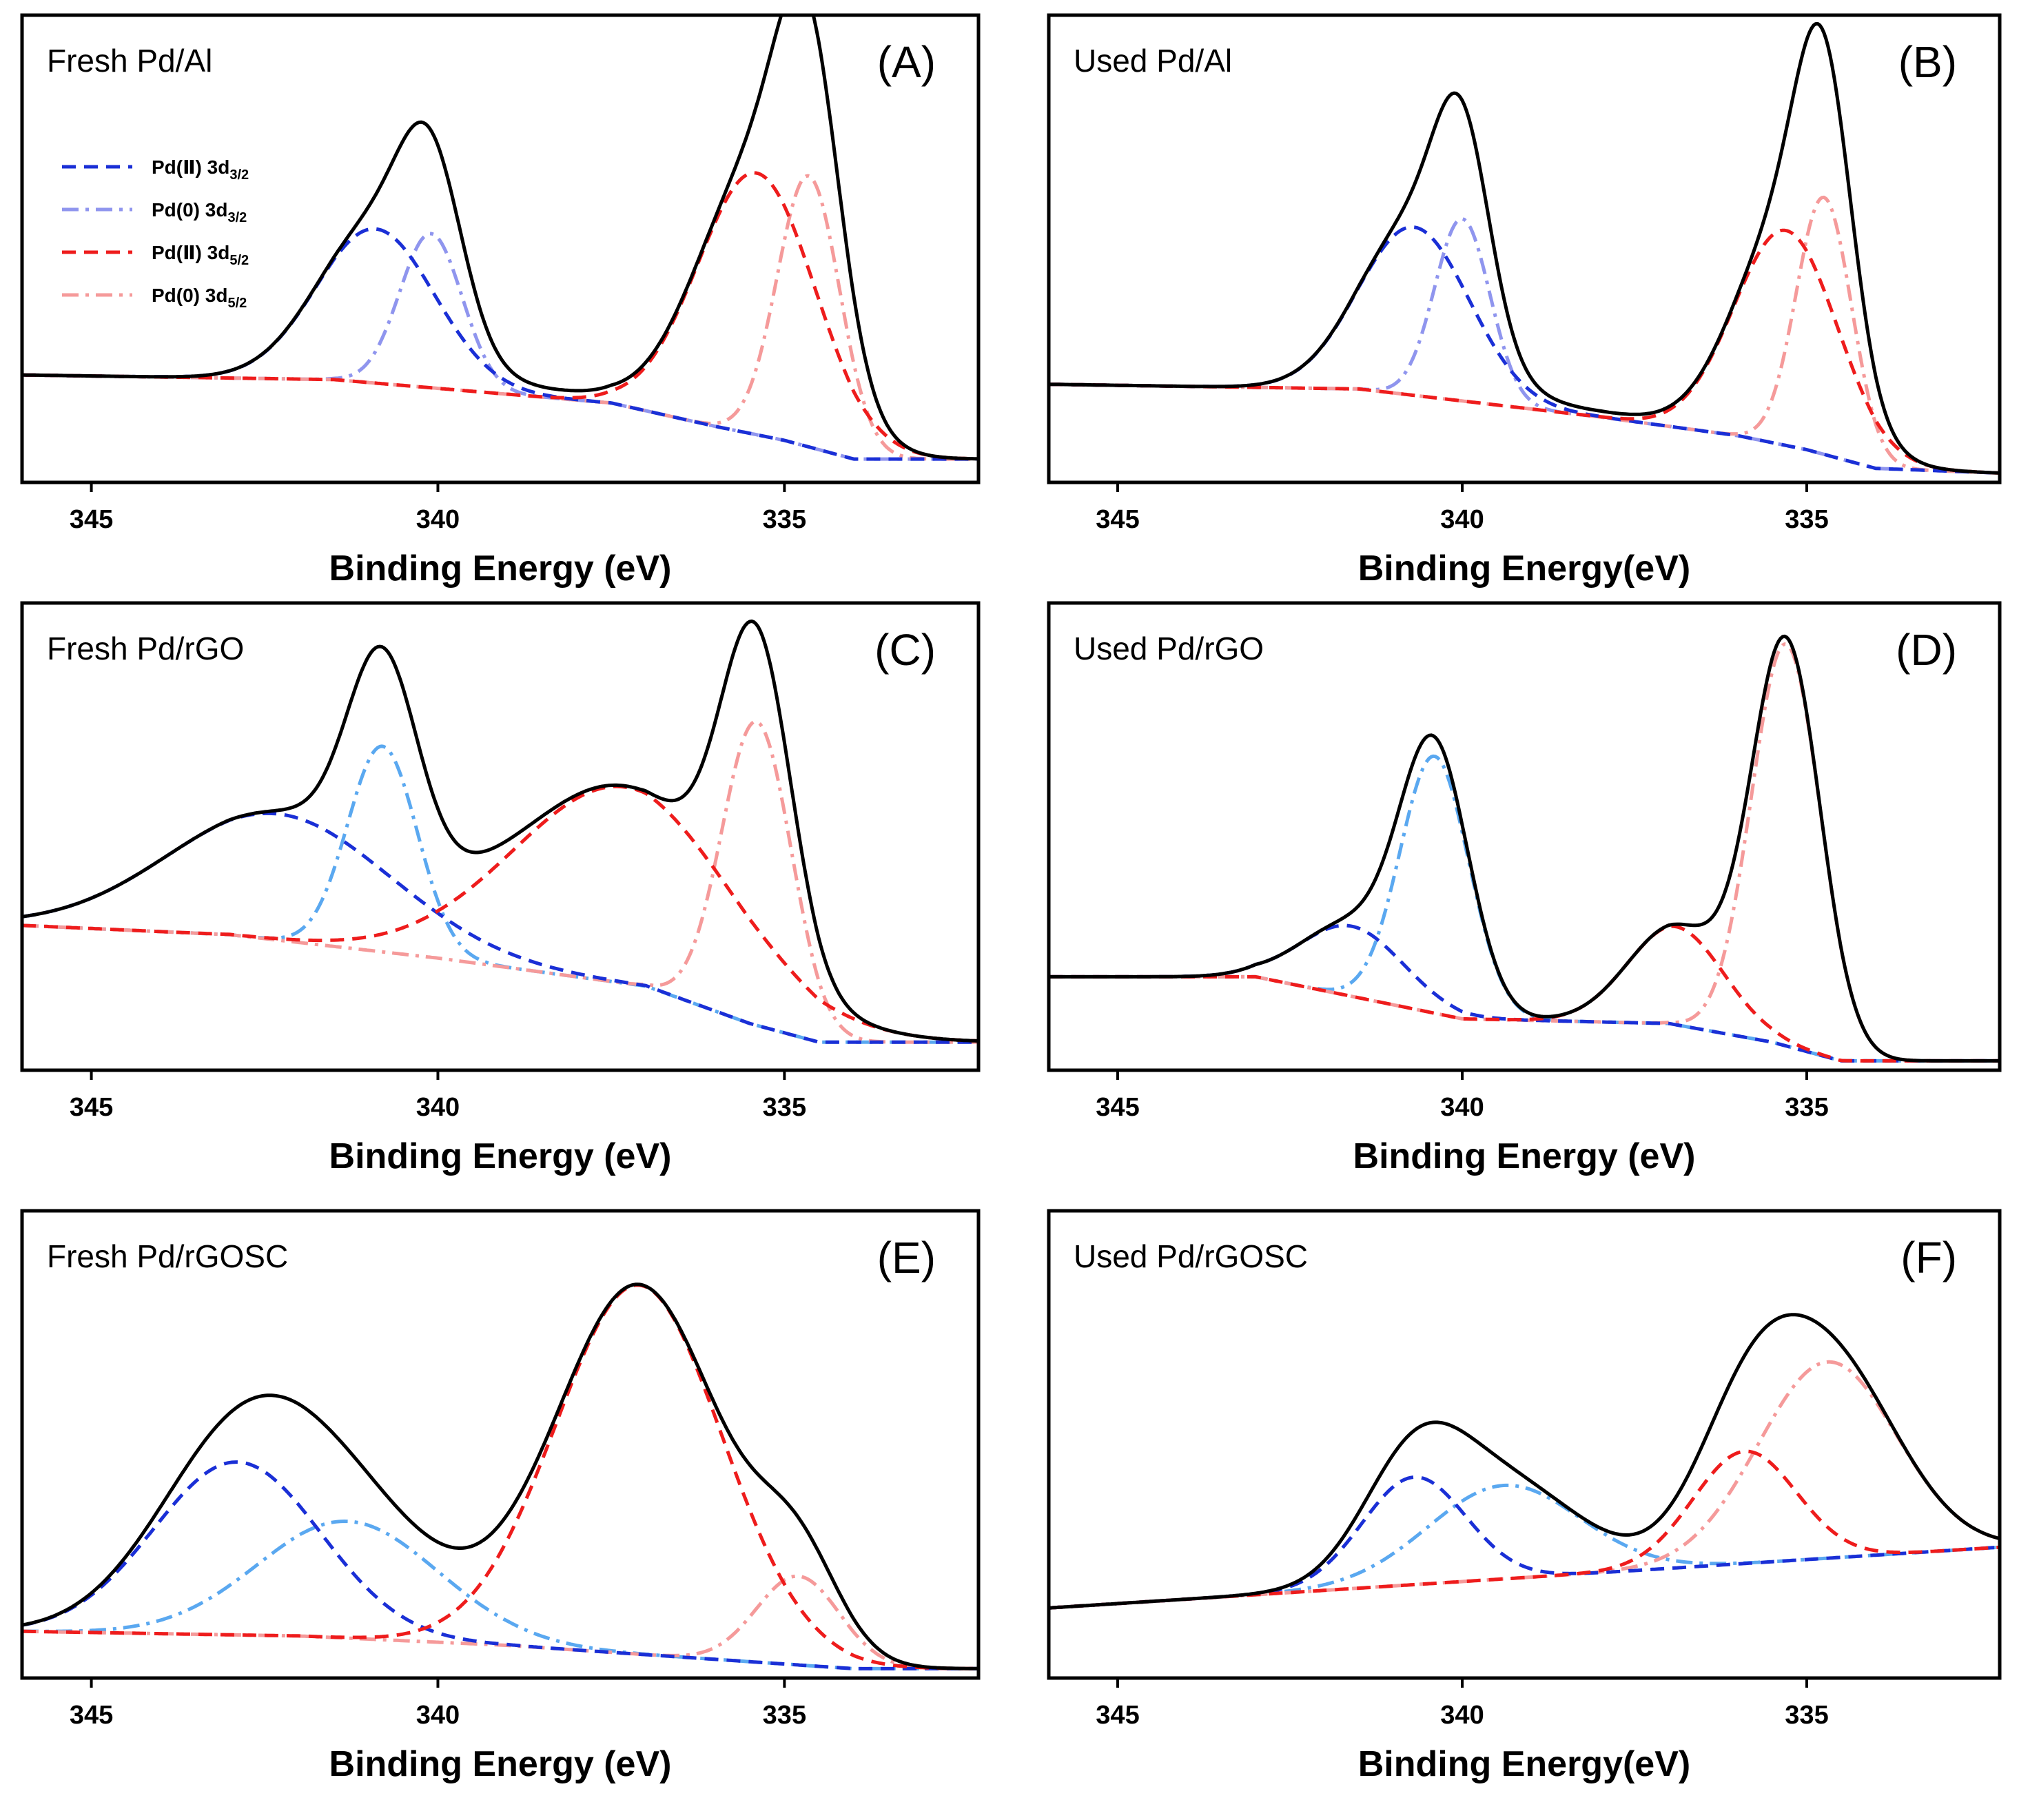 Image resolution: width=2019 pixels, height=1820 pixels. Describe the element at coordinates (1926, 650) in the screenshot. I see `panel-letter: (D)` at that location.